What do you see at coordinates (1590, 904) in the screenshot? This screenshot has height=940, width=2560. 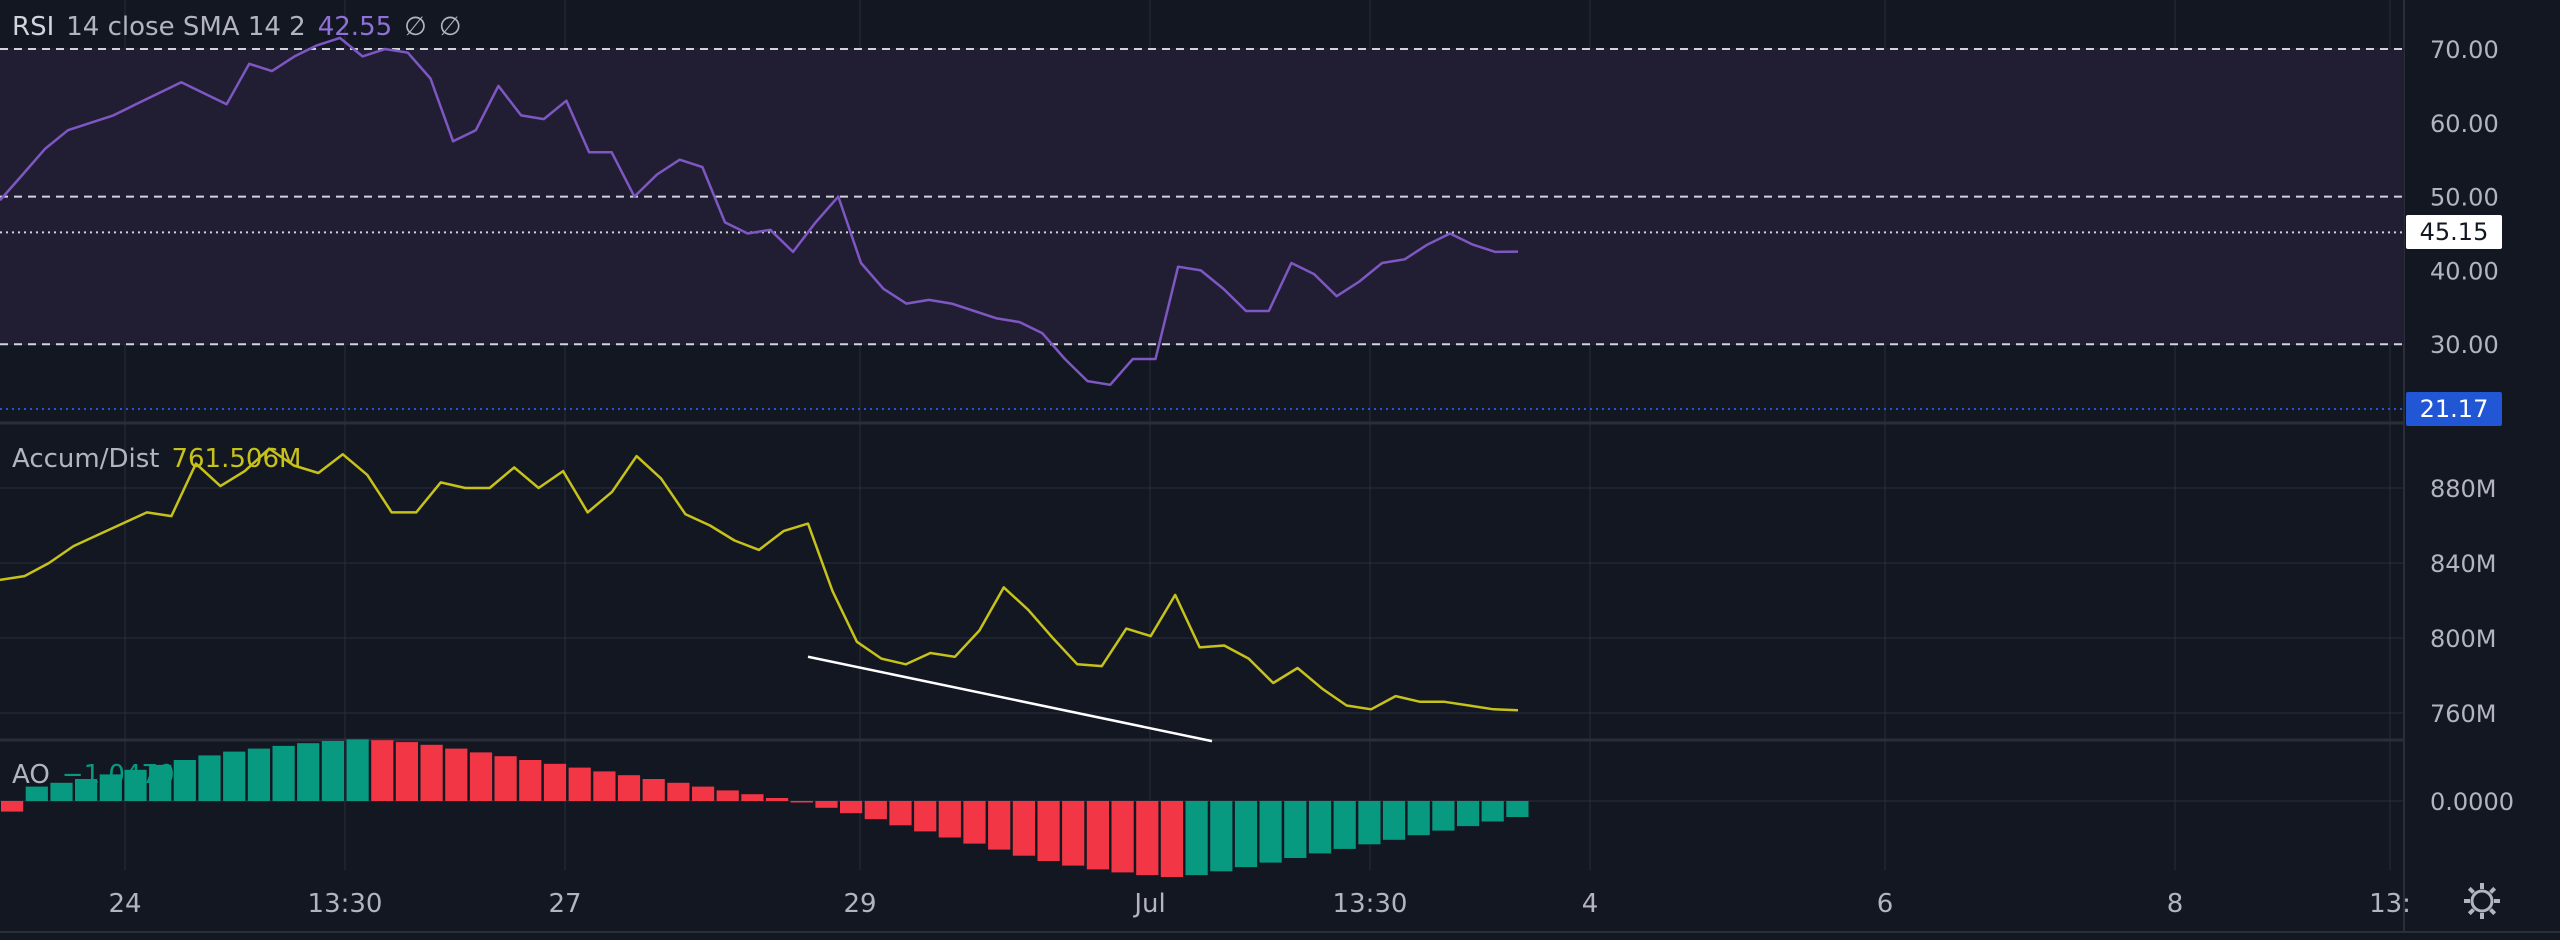 I see `time-axis-label: 4` at bounding box center [1590, 904].